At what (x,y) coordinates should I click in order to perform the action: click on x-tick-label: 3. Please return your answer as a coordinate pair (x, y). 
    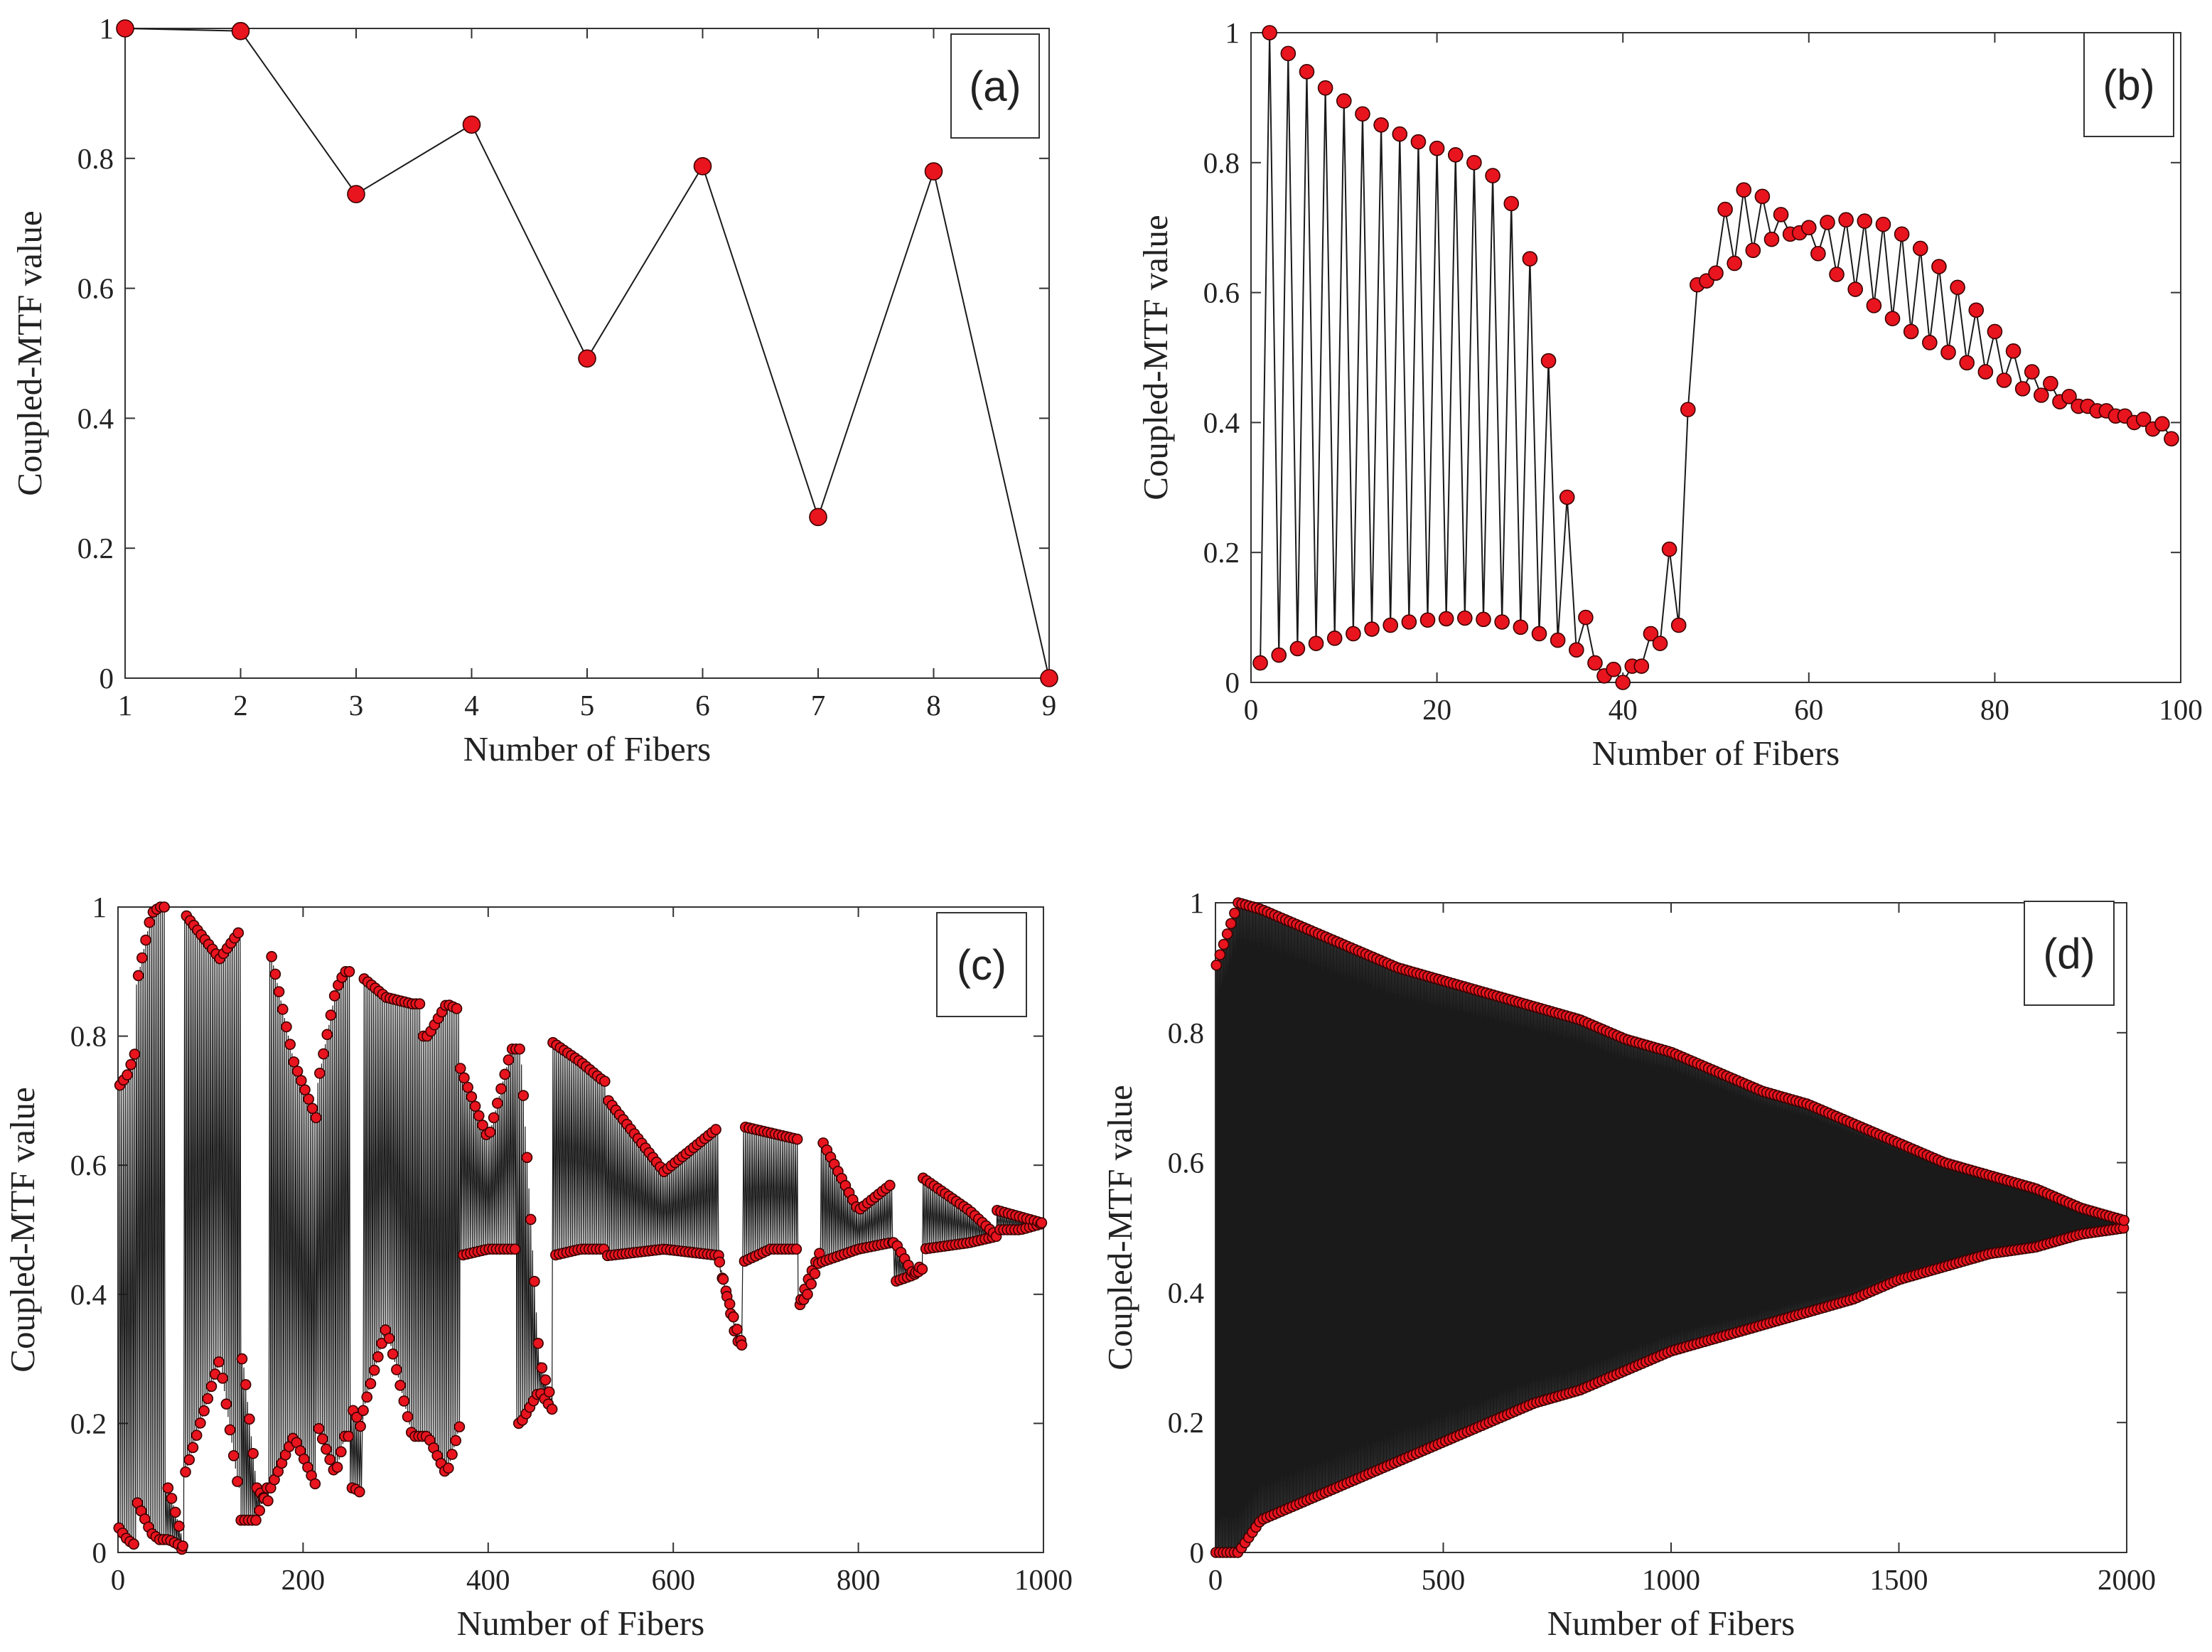
    Looking at the image, I should click on (356, 705).